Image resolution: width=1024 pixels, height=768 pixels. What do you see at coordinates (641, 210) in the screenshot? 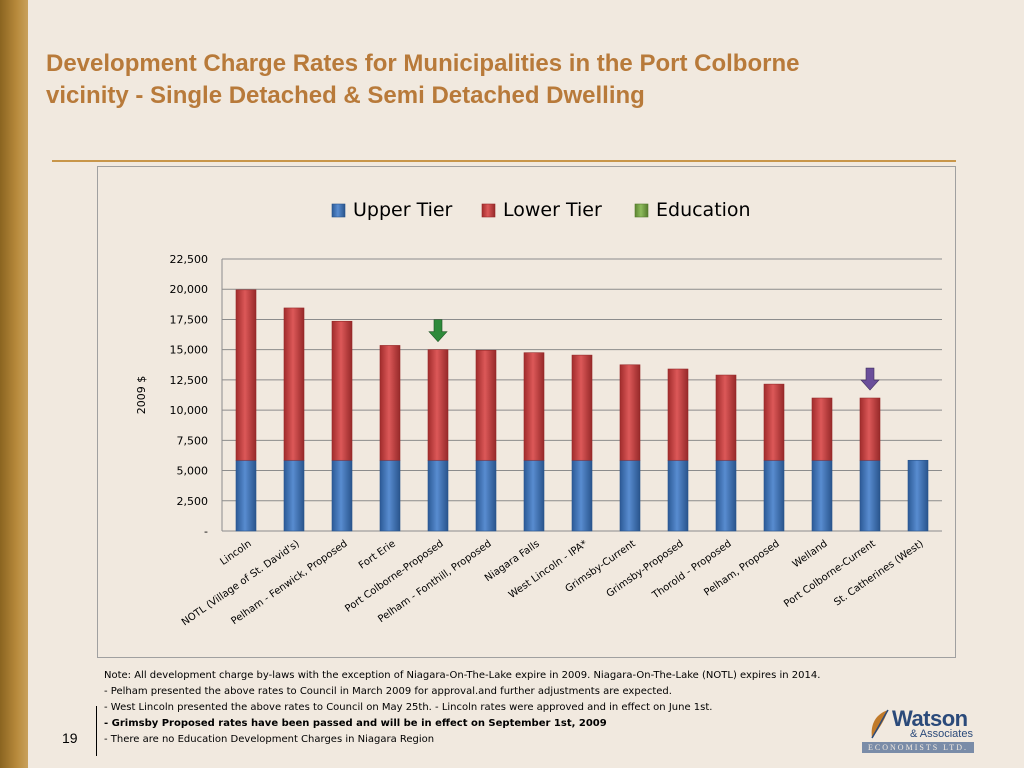
I see `legend-swatch-education` at bounding box center [641, 210].